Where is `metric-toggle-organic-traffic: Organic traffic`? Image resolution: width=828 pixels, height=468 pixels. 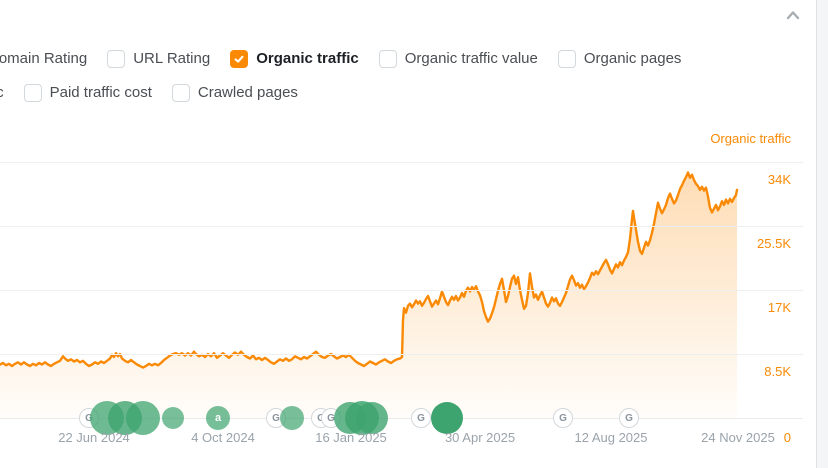
metric-toggle-organic-traffic: Organic traffic is located at coordinates (294, 59).